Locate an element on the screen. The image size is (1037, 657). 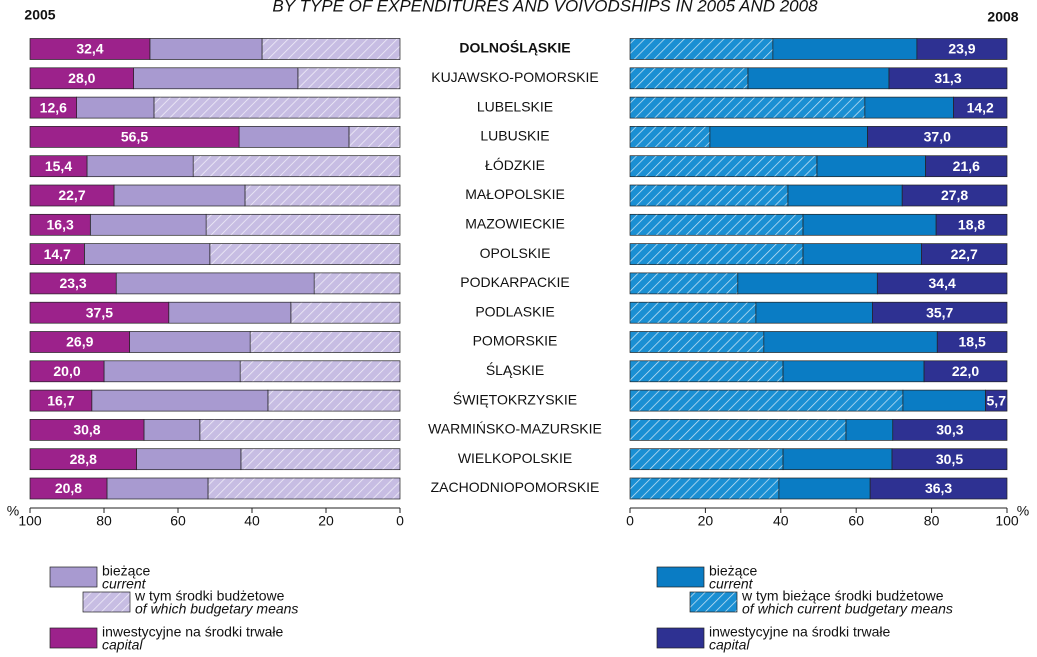
value-label: 21,6 is located at coordinates (966, 166).